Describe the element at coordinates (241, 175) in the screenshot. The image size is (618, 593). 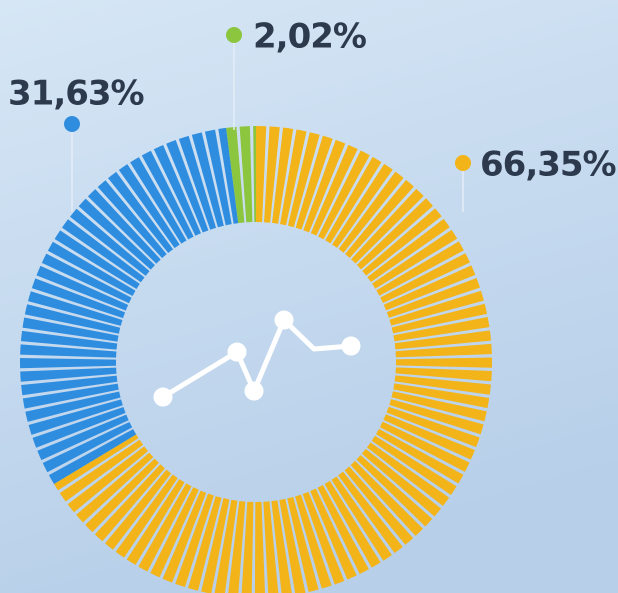
I see `slice` at that location.